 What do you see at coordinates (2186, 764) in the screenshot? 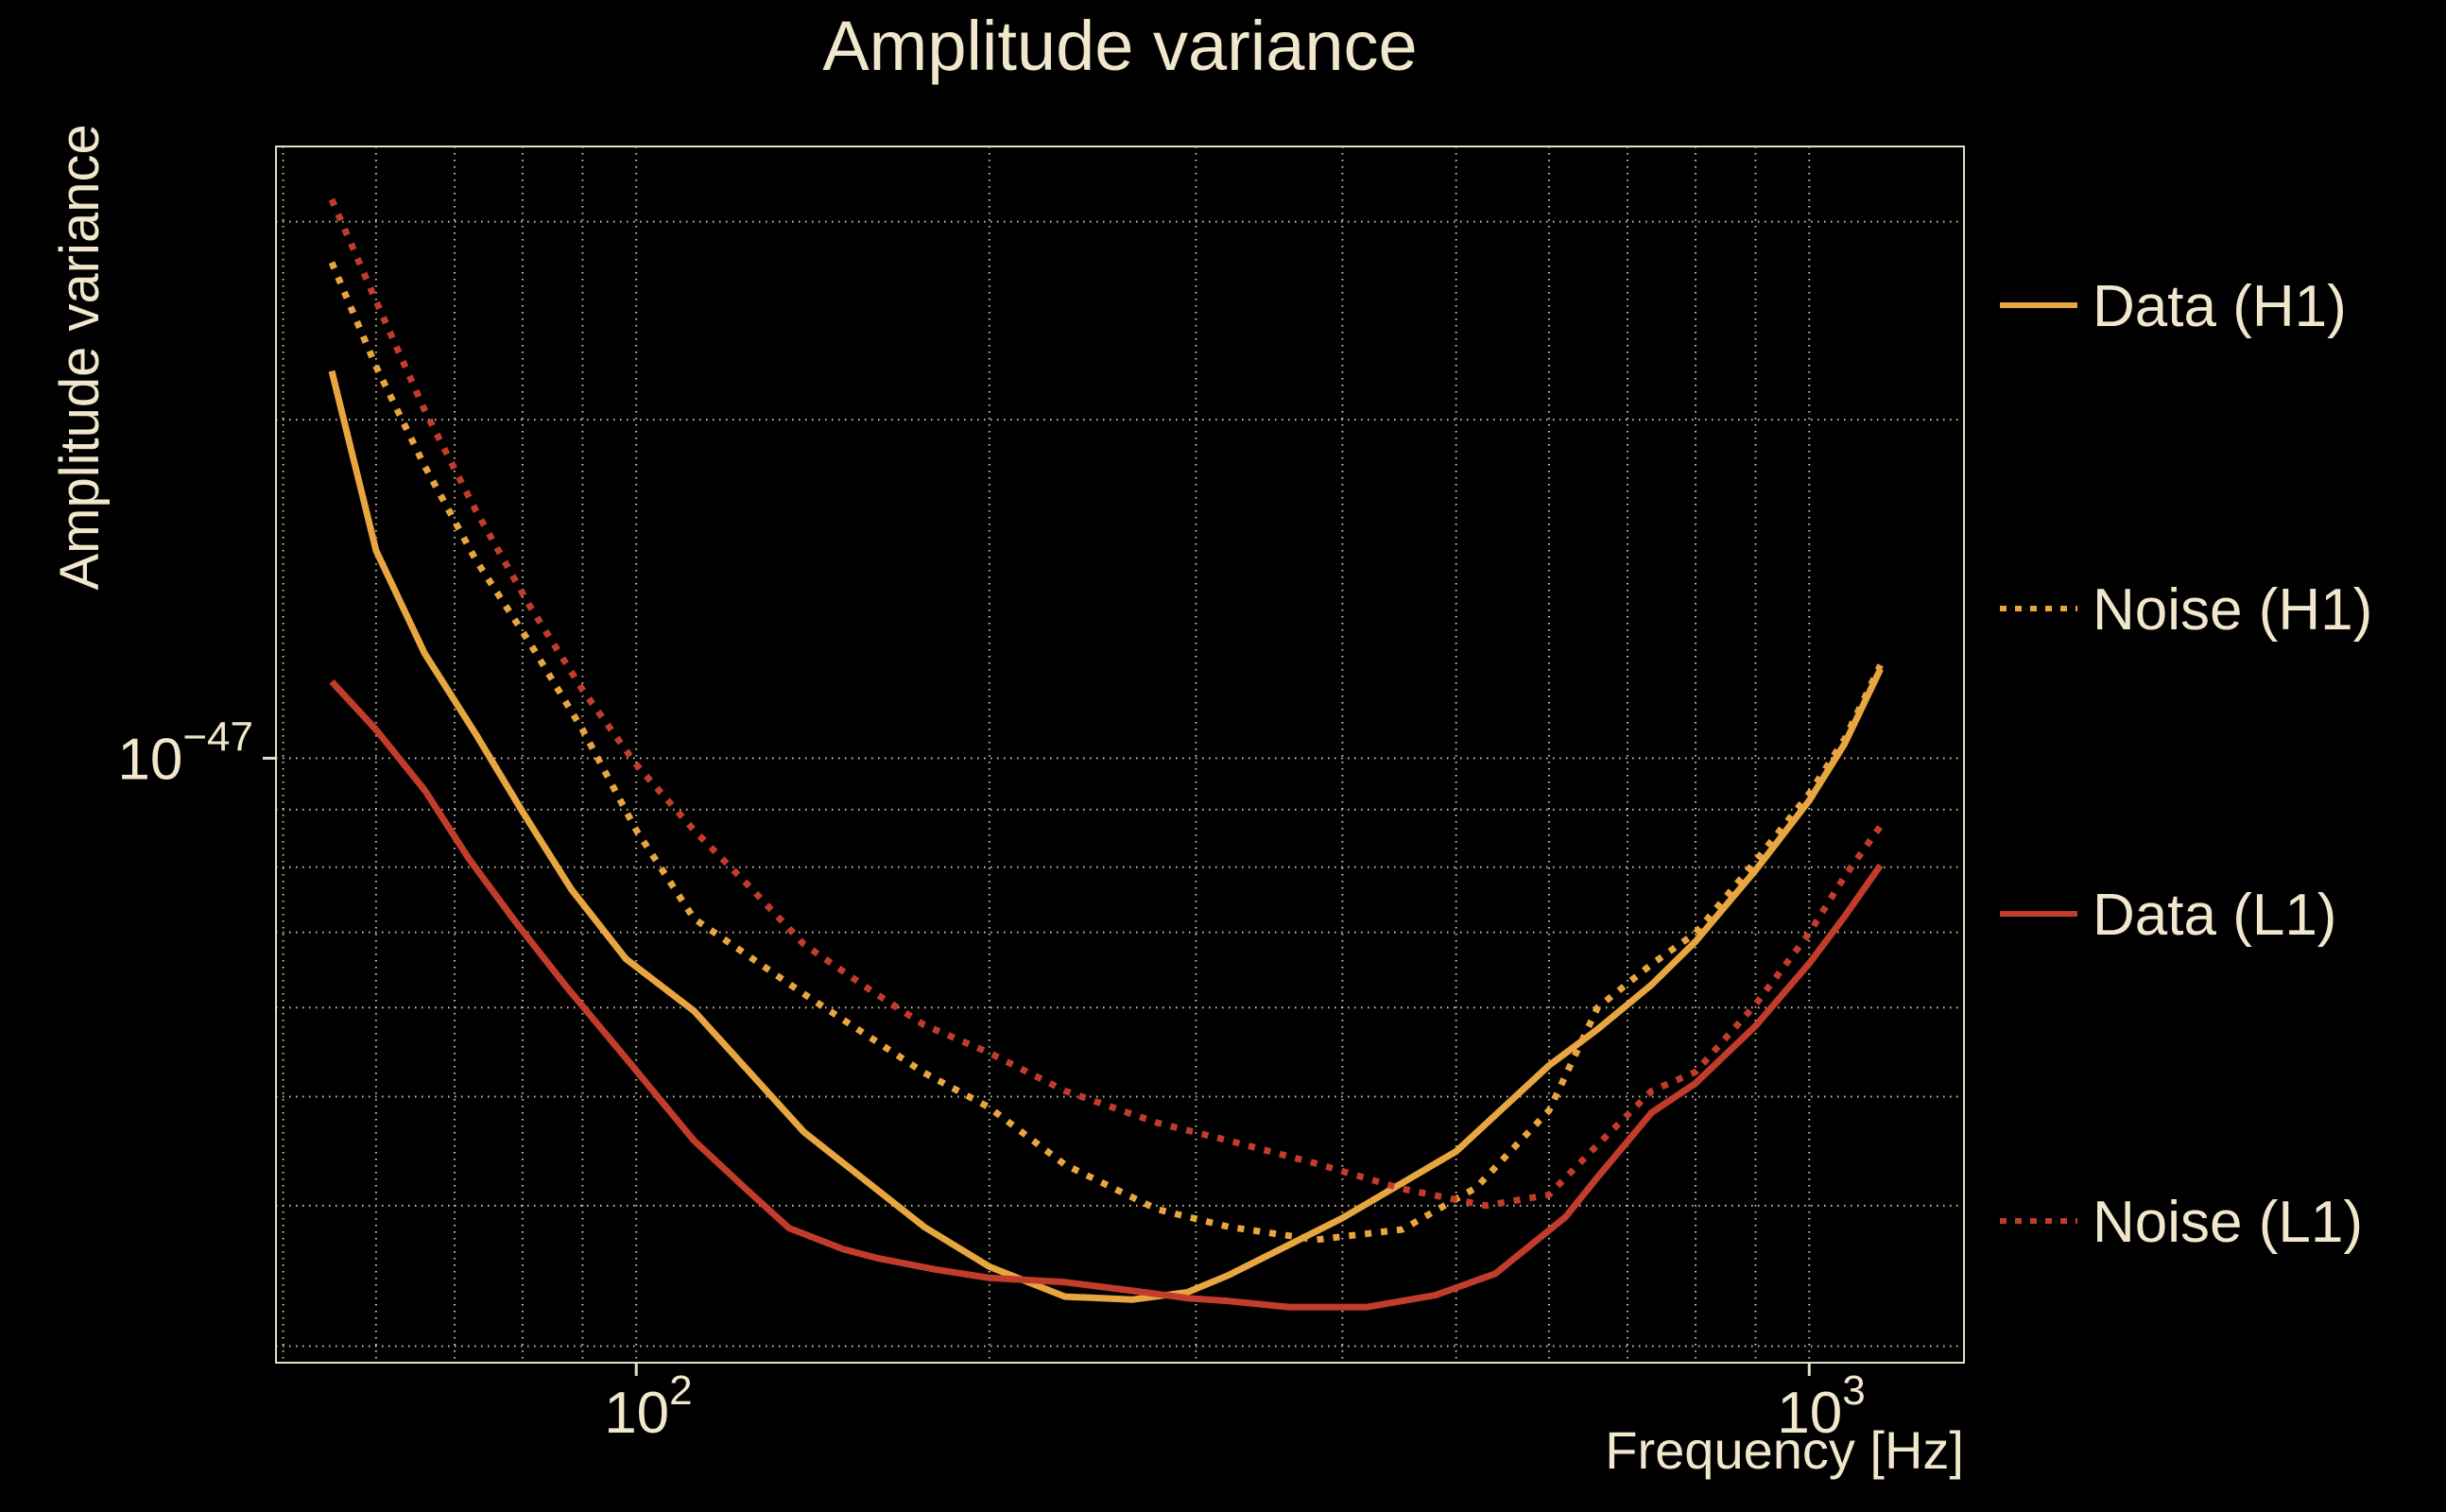
I see `legend: Data (H1) Noise (H1) Data (L1) Noise (L1)` at bounding box center [2186, 764].